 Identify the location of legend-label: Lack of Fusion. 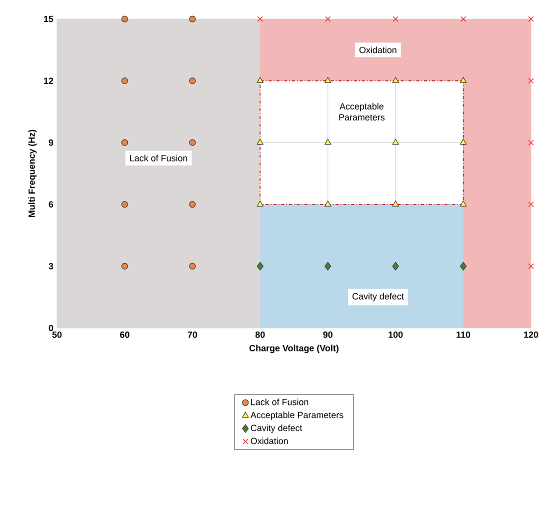
(279, 402).